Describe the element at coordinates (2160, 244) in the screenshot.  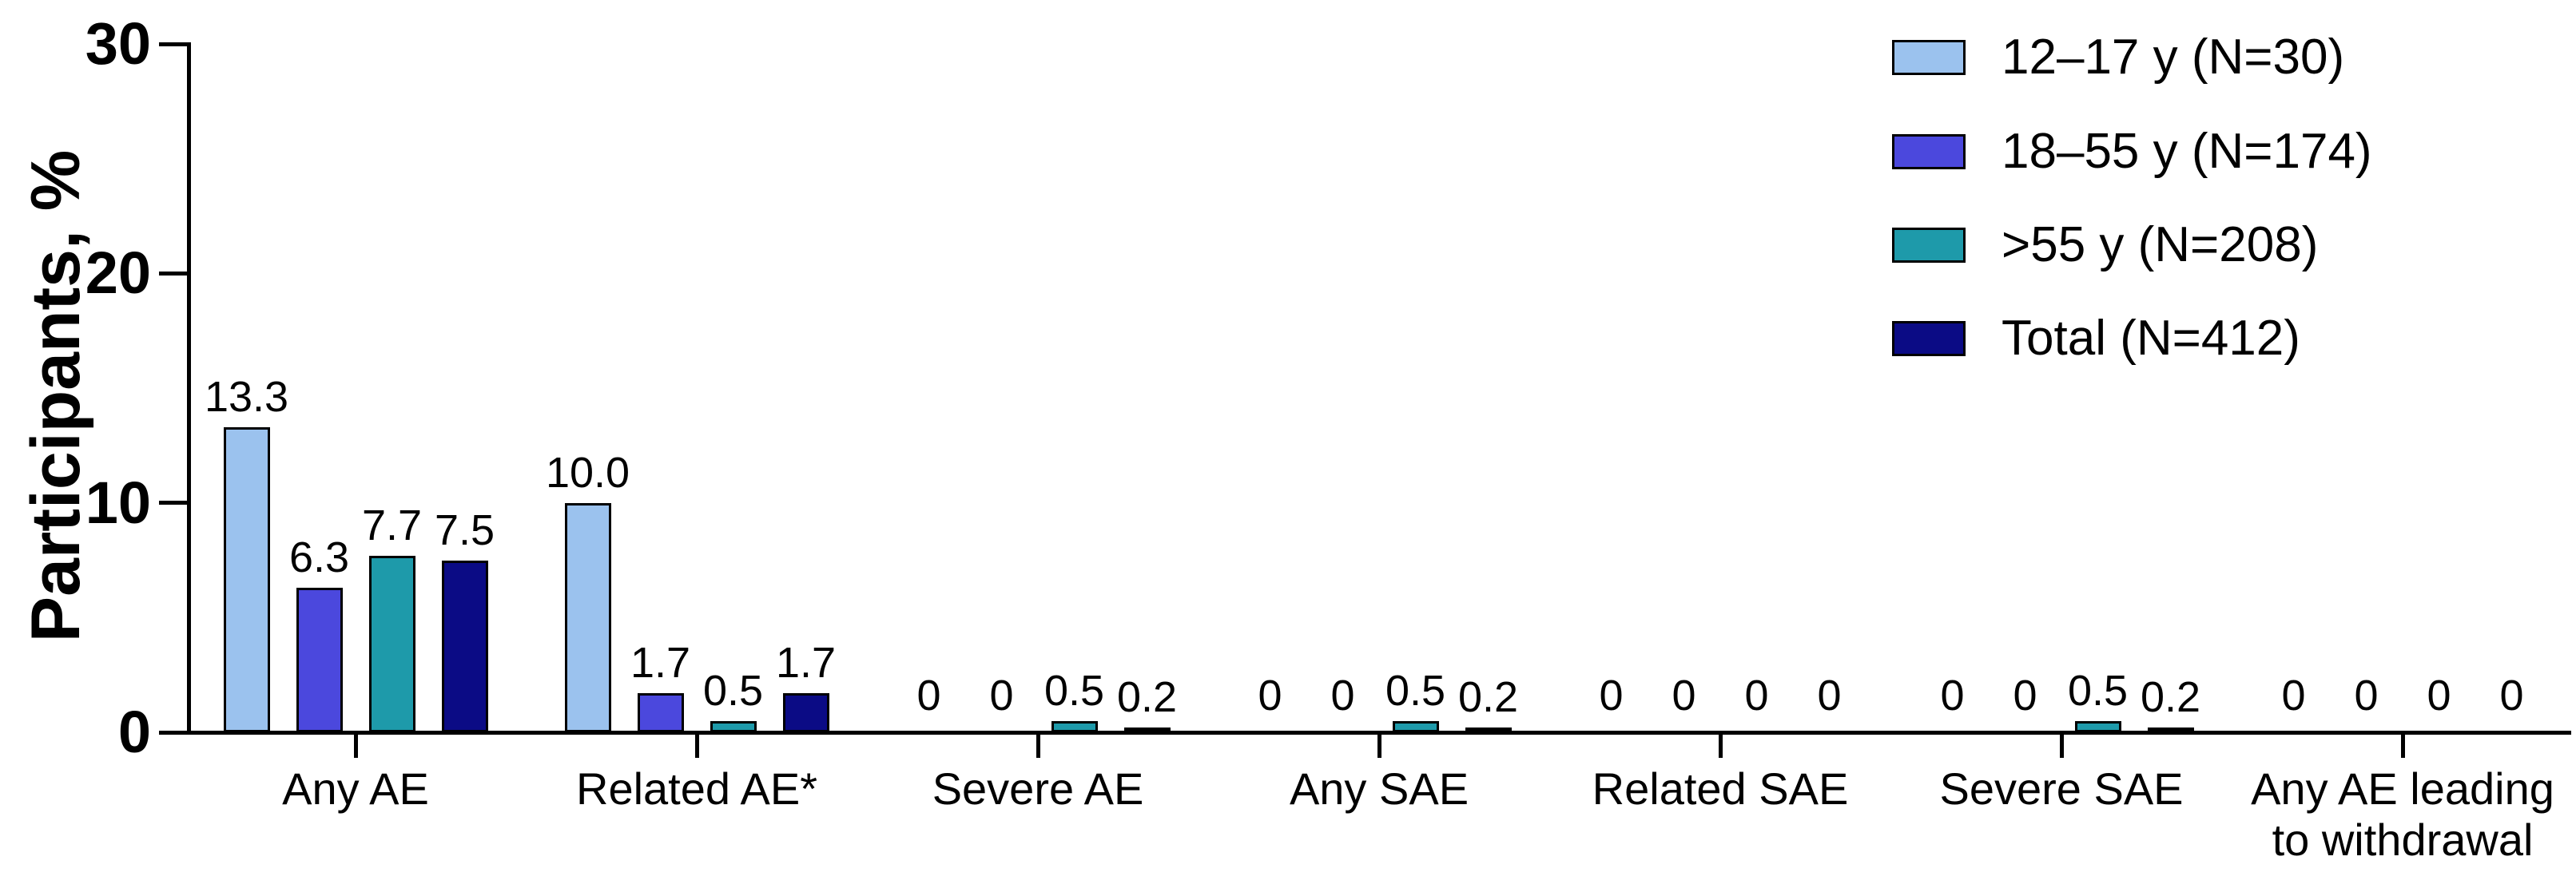
I see `legend-label: >55 y (N=208)` at that location.